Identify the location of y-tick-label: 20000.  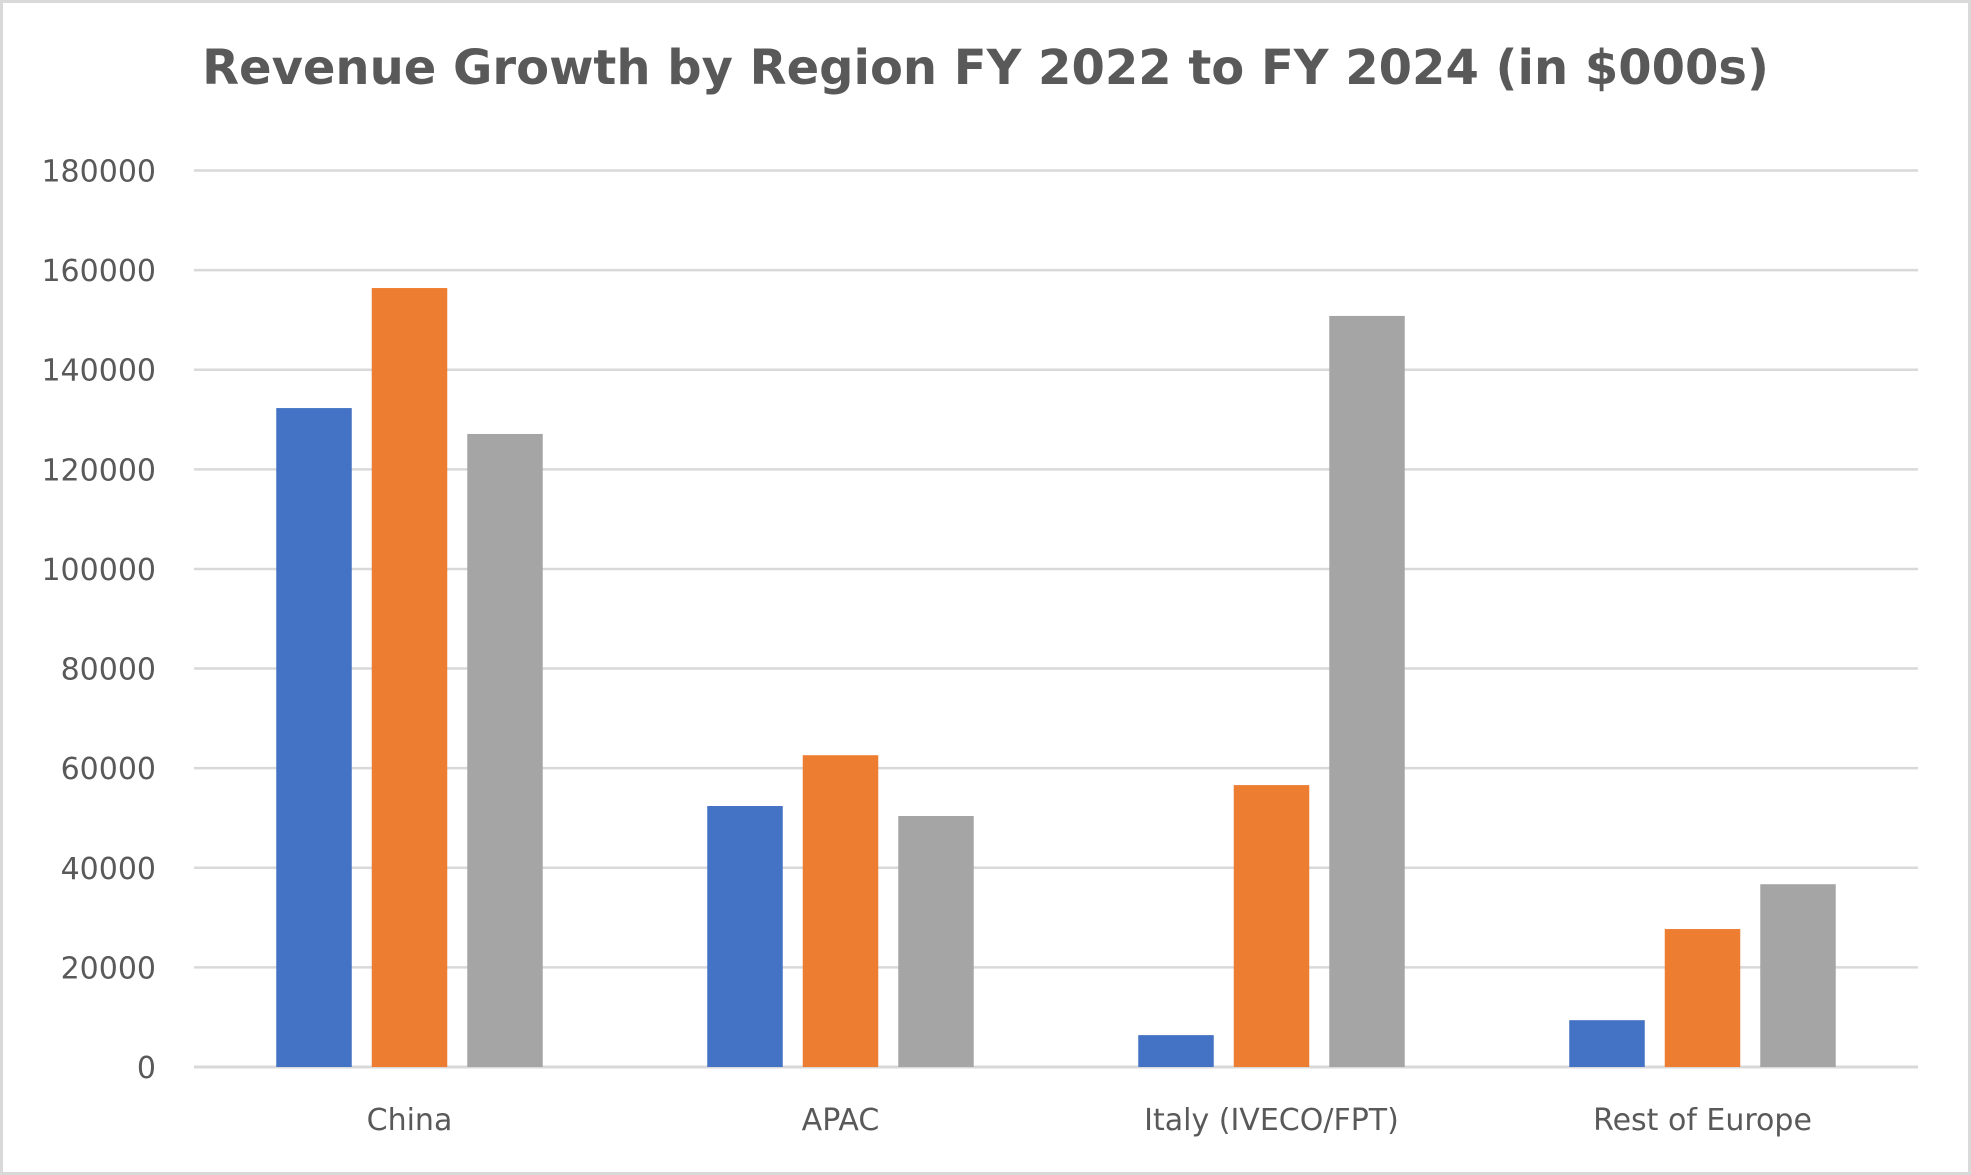
(108, 968).